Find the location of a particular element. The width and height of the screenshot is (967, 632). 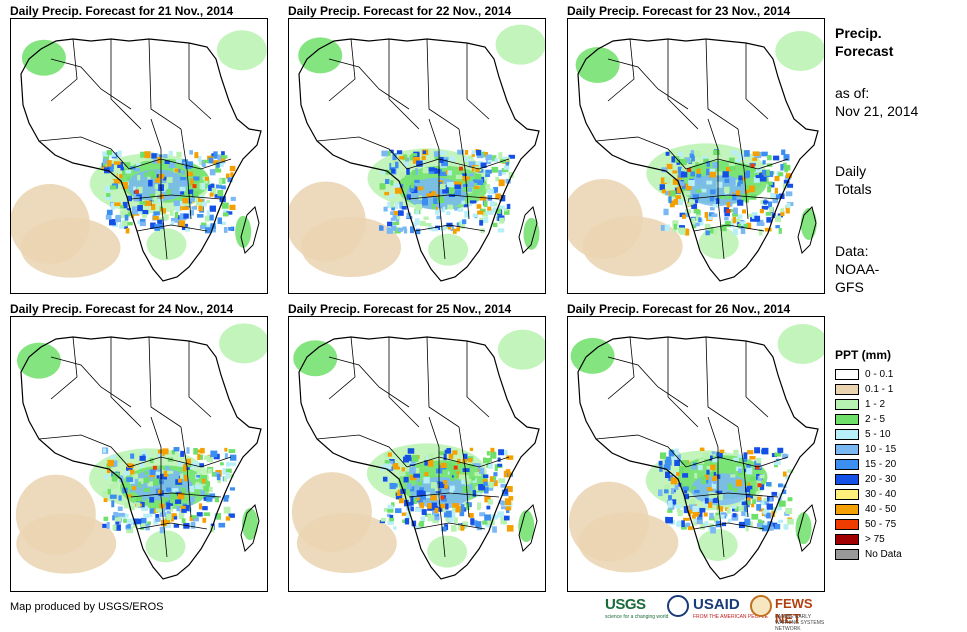

legend-item: > 75 is located at coordinates (900, 539).